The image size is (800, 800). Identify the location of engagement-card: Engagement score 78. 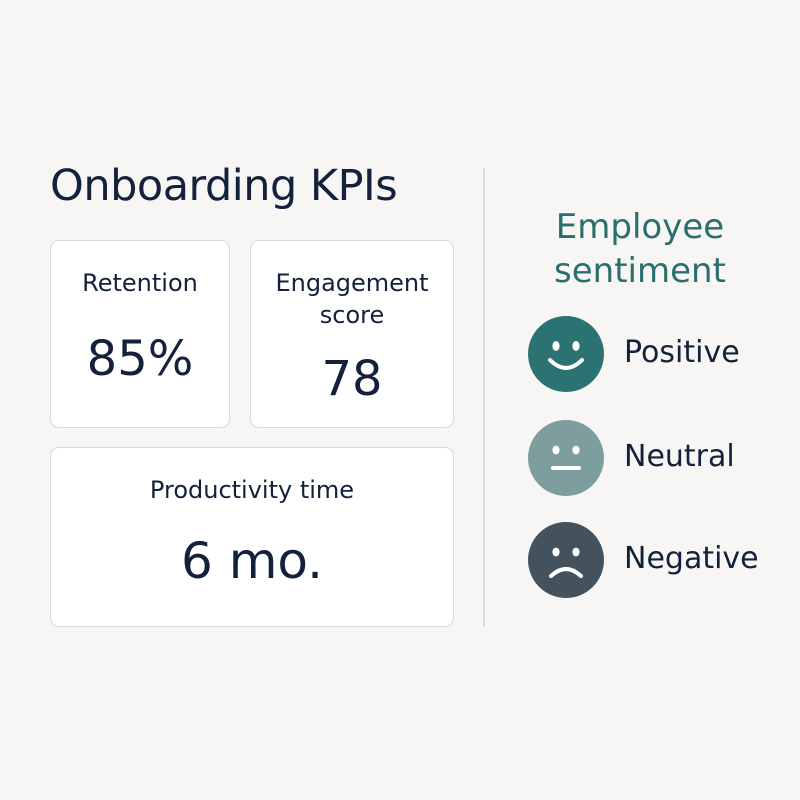
(352, 334).